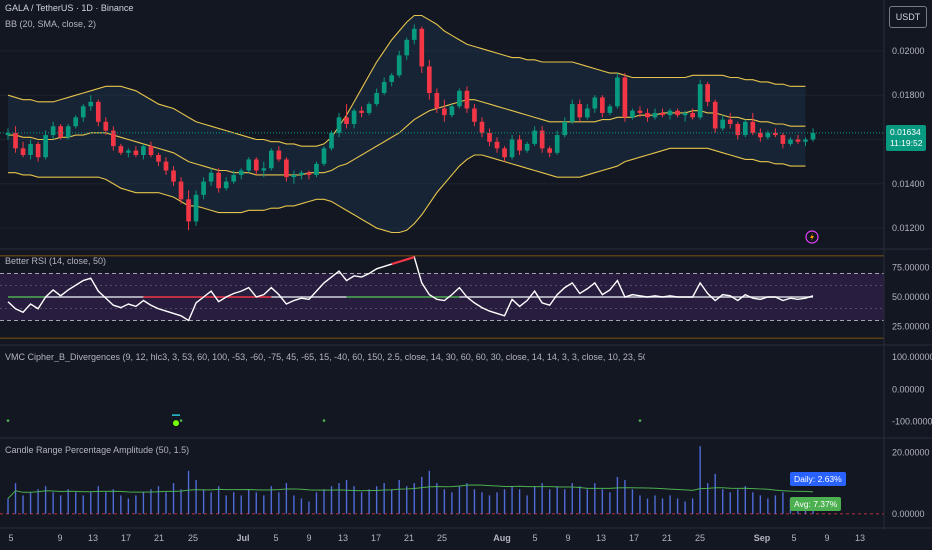  Describe the element at coordinates (69, 8) in the screenshot. I see `symbol-title: GALA / TetherUS · 1D · Binance` at that location.